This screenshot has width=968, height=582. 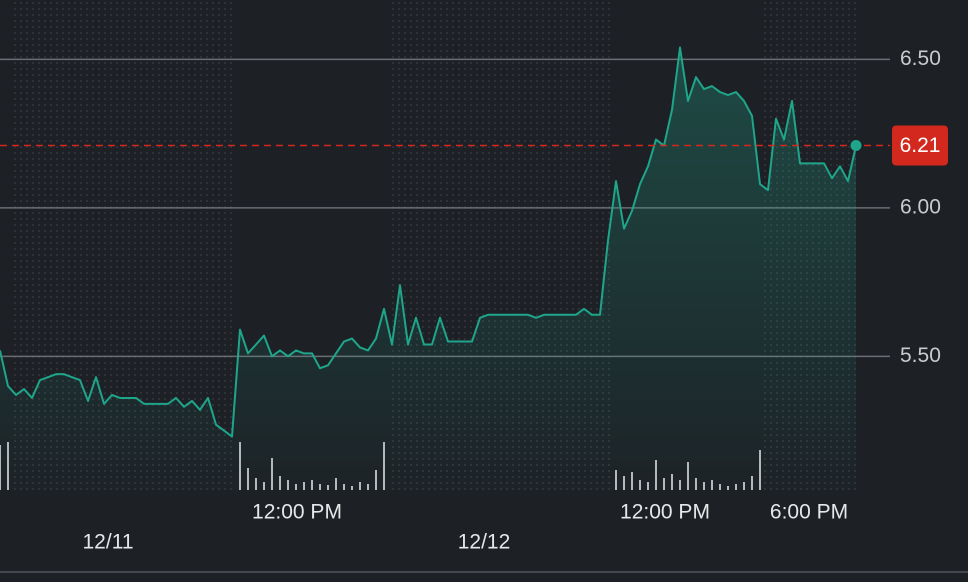 I want to click on date-label: 12/11, so click(x=108, y=542).